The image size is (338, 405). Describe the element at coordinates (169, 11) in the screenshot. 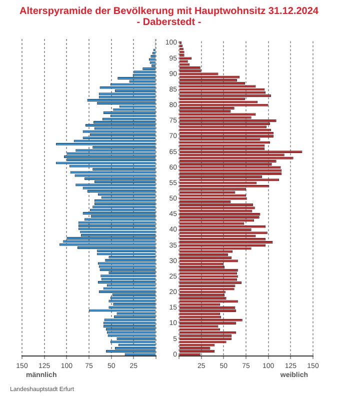

I see `chart-title: Alterspyramide der Bevölkerung mit Hauptwohnsitz 31.12.2024` at that location.